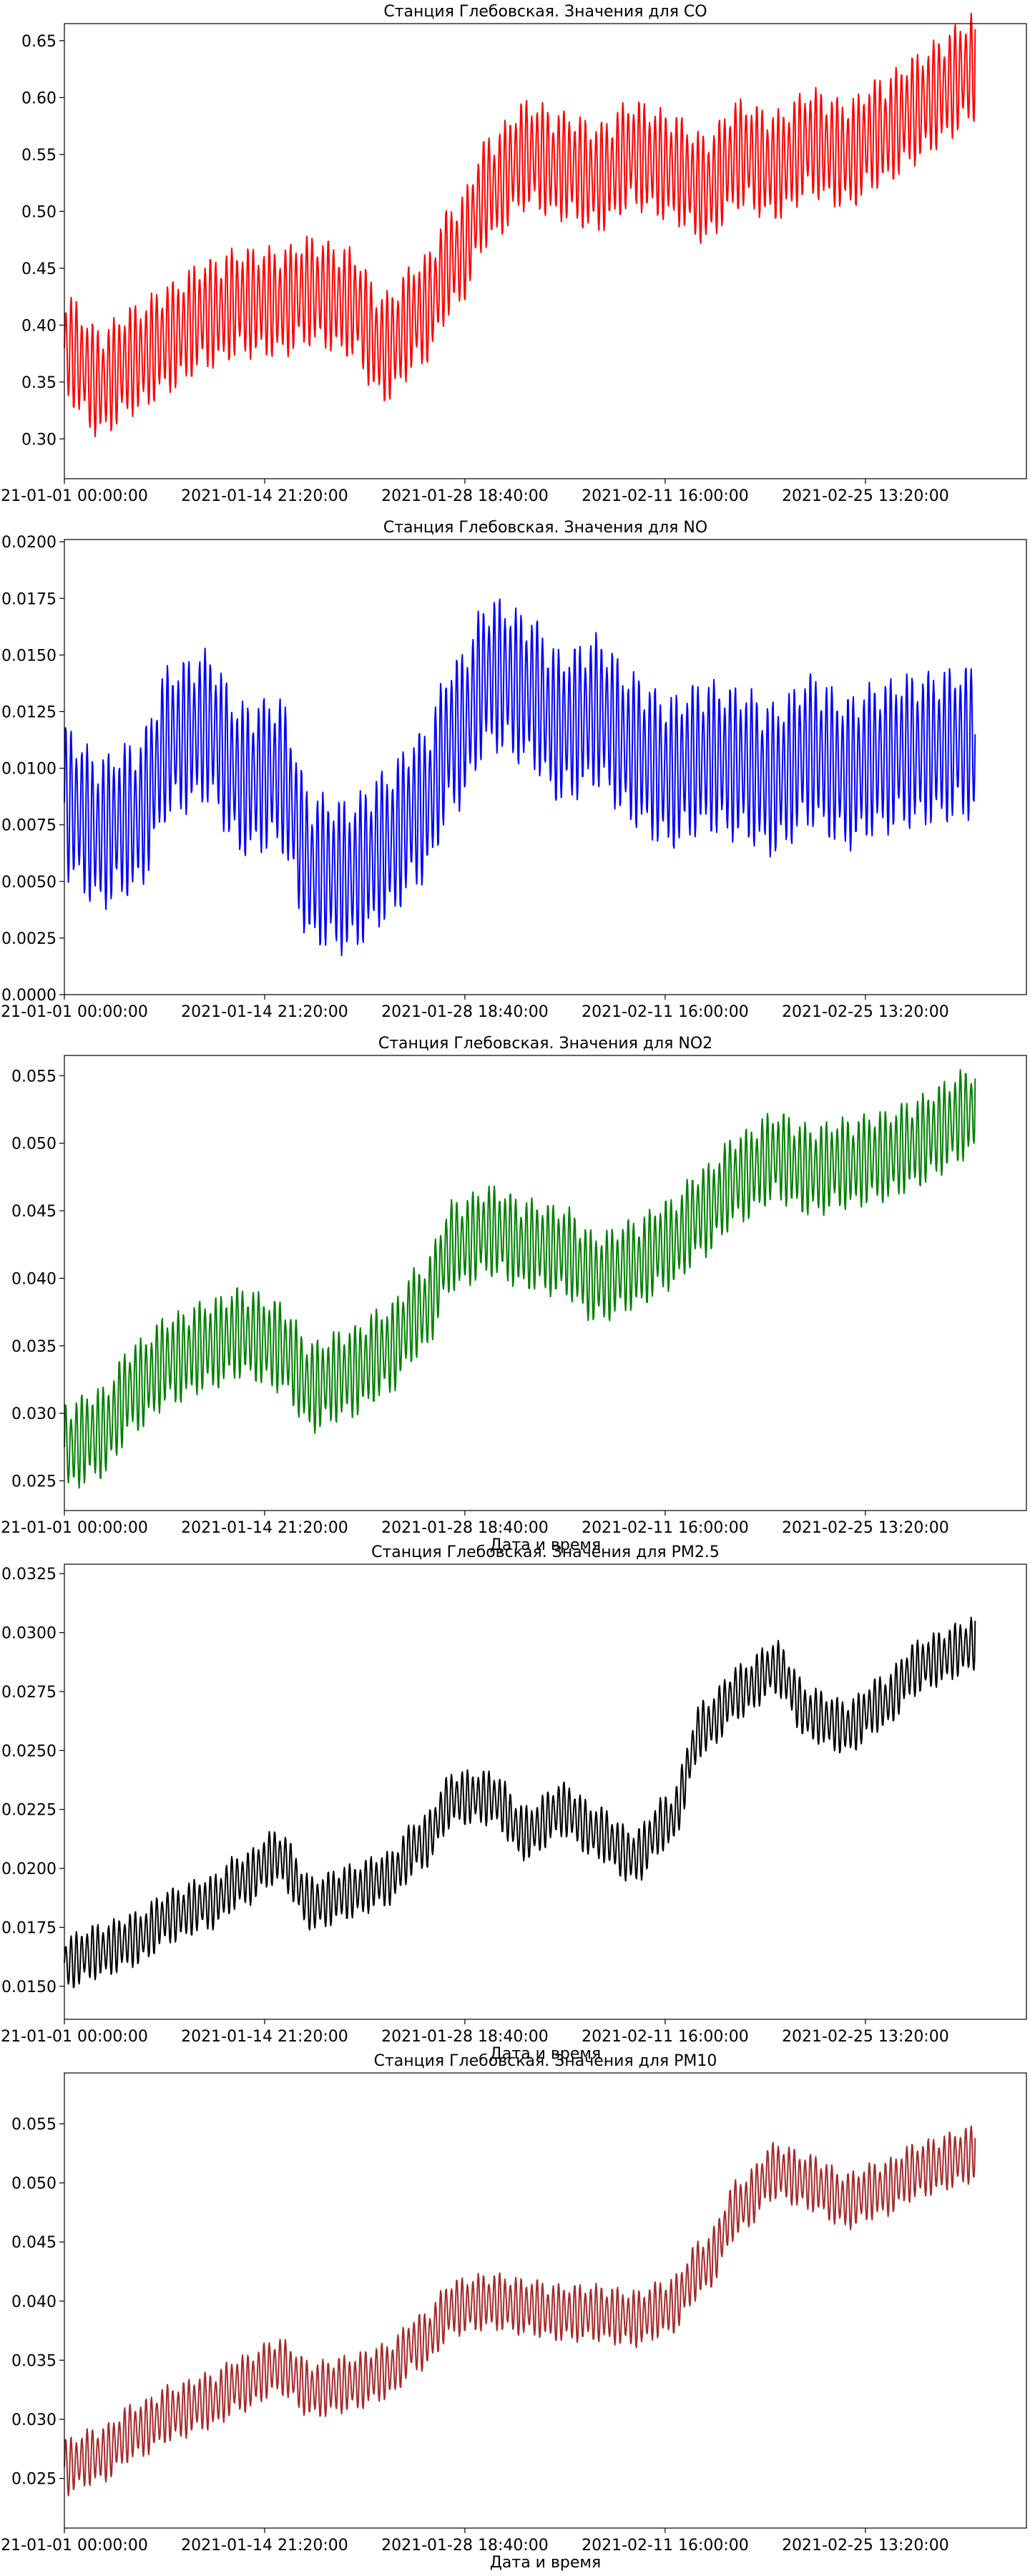 The width and height of the screenshot is (1030, 2576). Describe the element at coordinates (29, 1811) in the screenshot. I see `y-tick-label: 0.0225` at that location.